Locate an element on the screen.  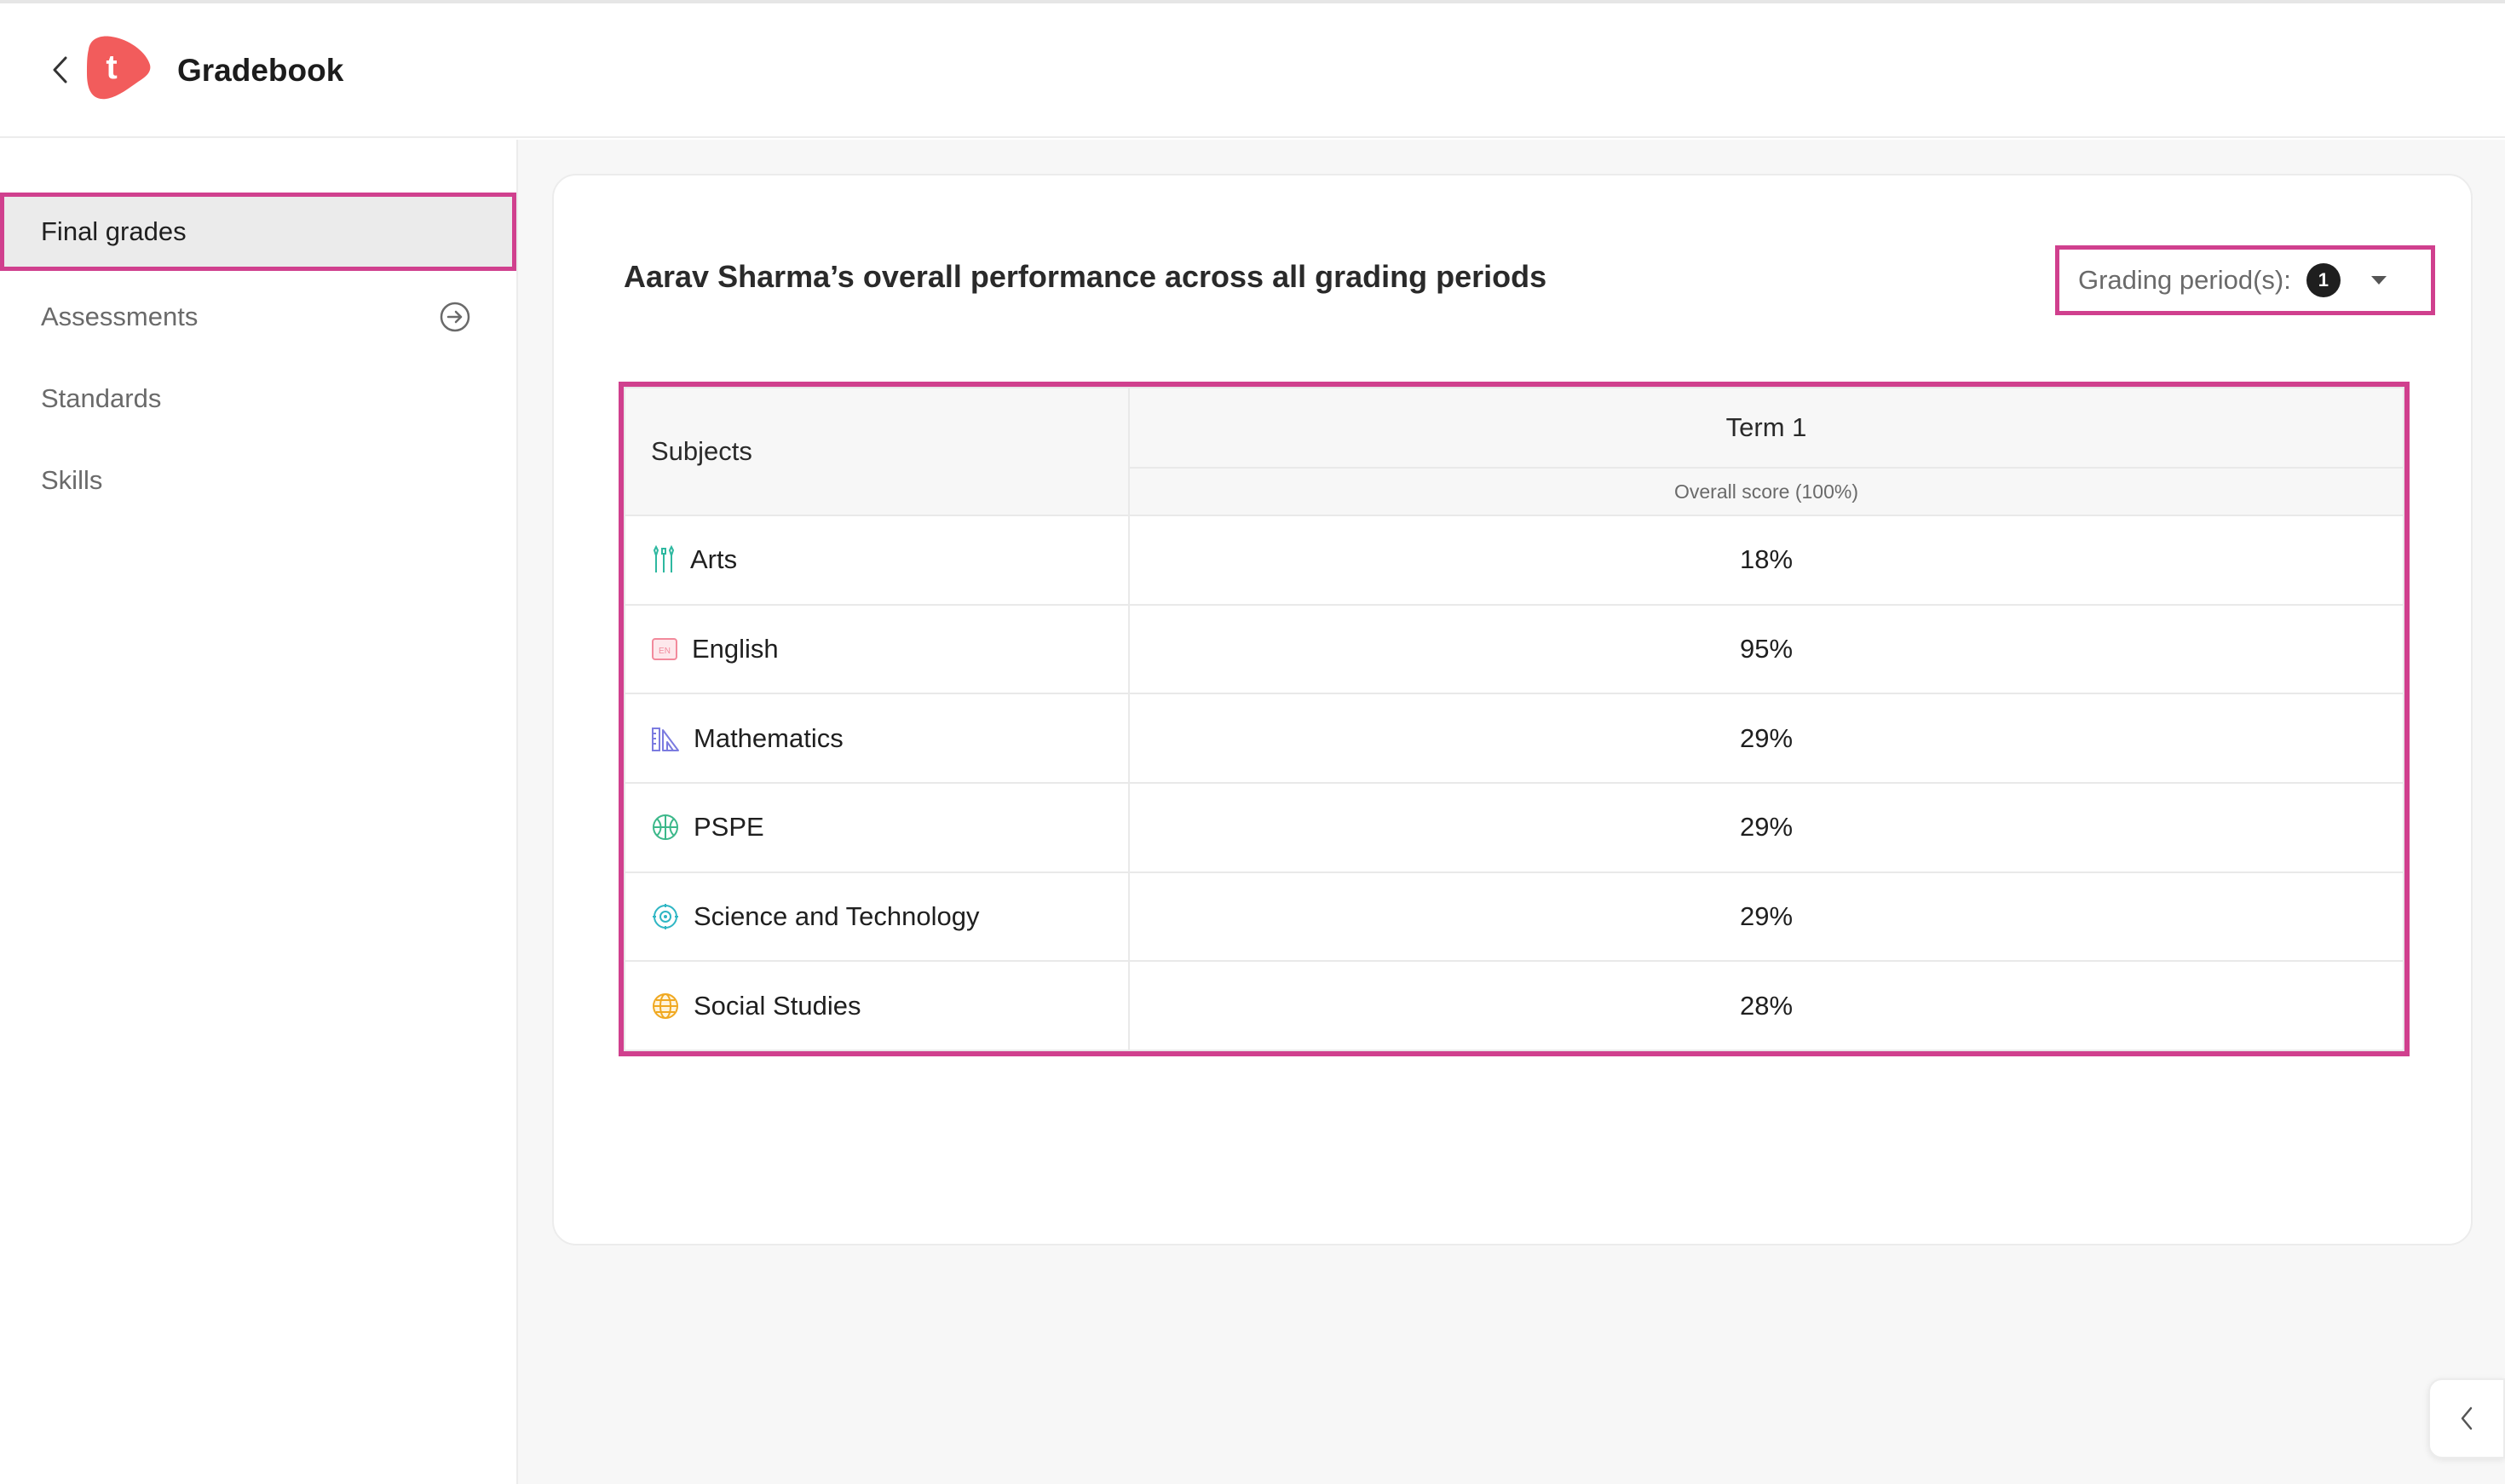
score-cell: 95% is located at coordinates (1766, 649).